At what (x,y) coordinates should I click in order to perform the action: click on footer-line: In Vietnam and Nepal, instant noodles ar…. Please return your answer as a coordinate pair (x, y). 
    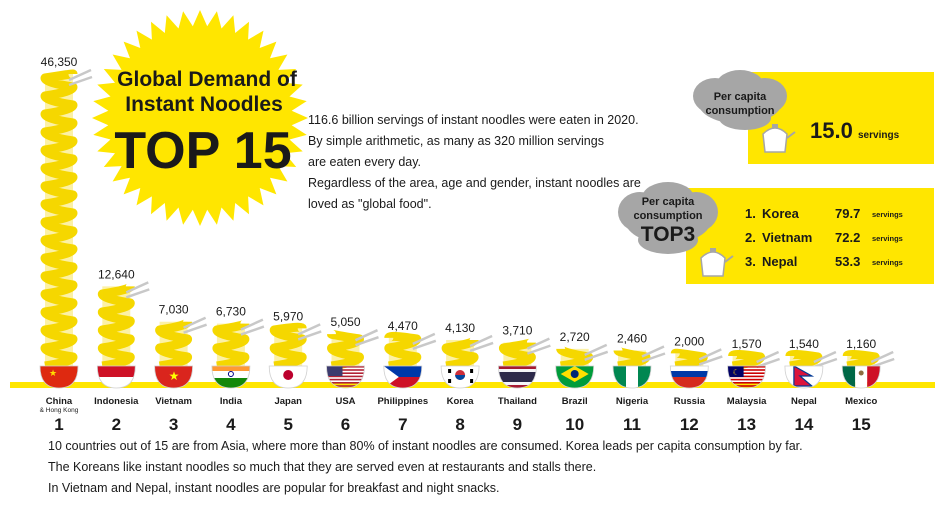
    Looking at the image, I should click on (274, 488).